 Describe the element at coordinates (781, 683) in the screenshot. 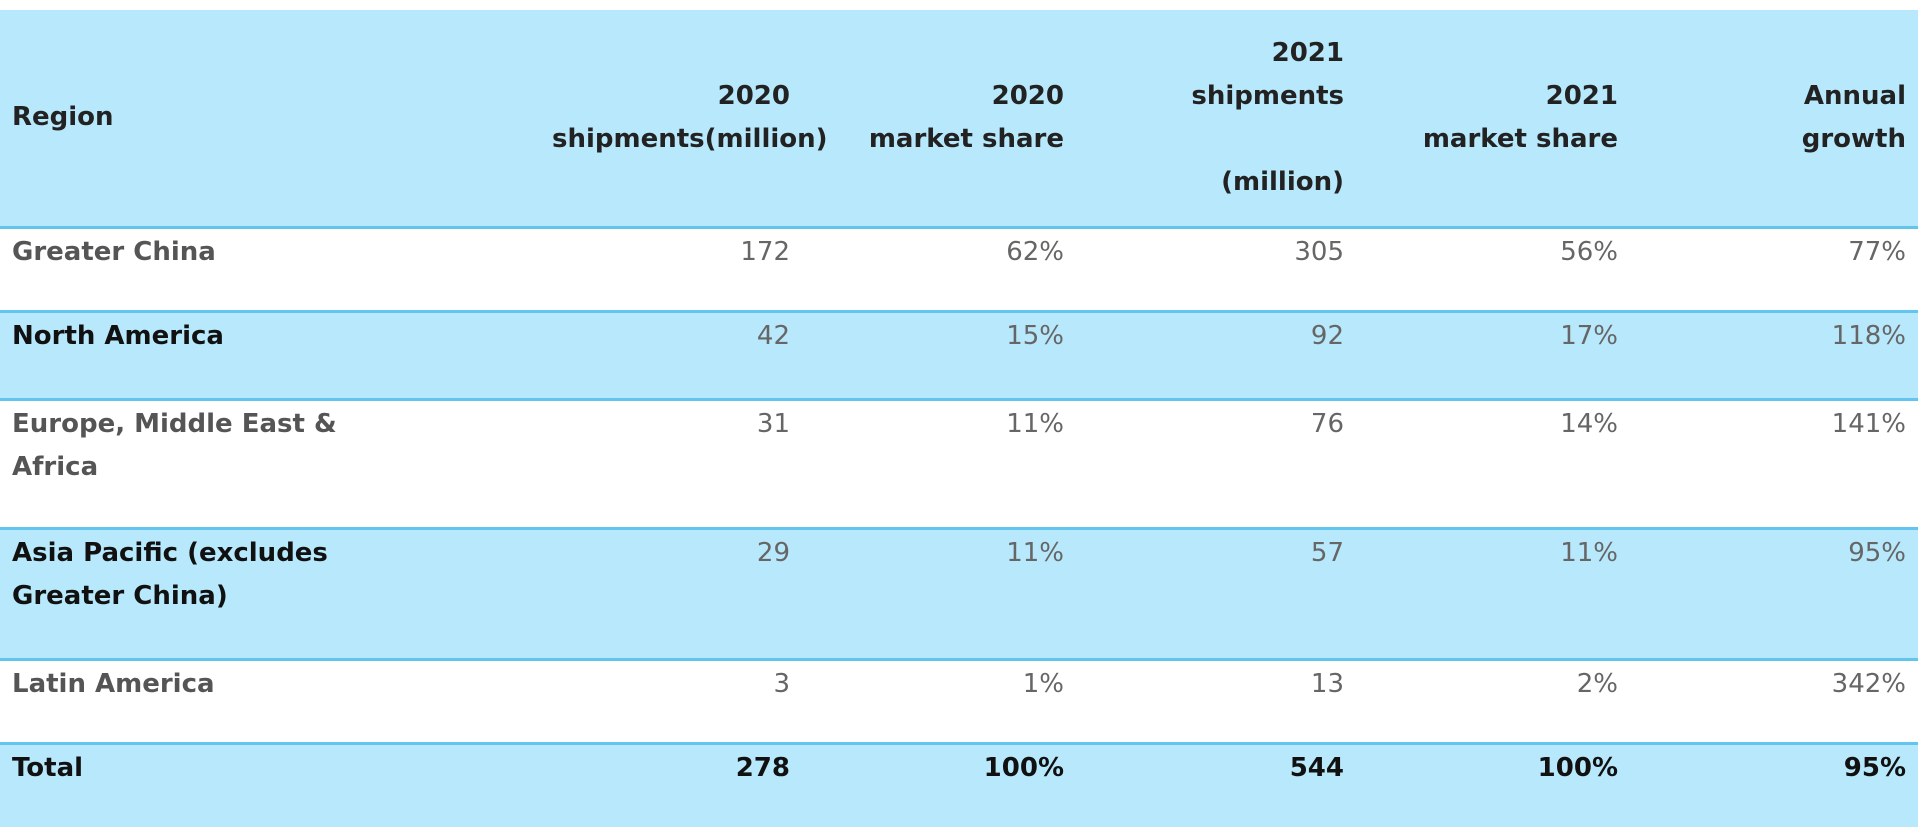

I see `cell-shipments-2020: 3` at that location.